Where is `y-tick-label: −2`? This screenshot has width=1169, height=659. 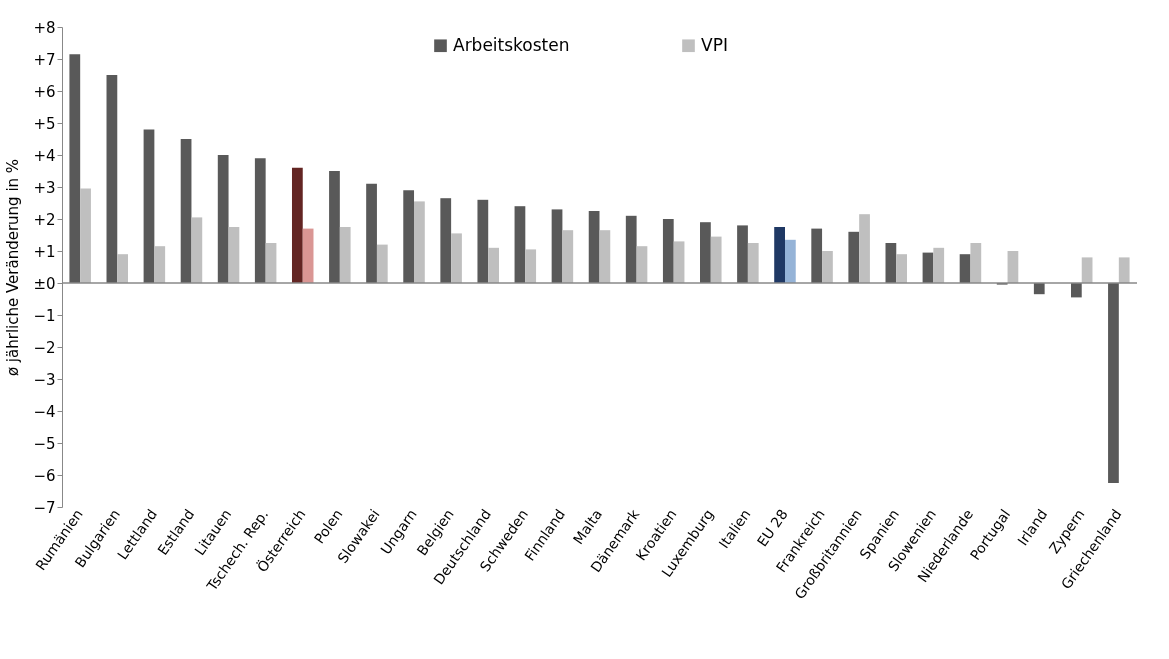
y-tick-label: −2 is located at coordinates (44, 347).